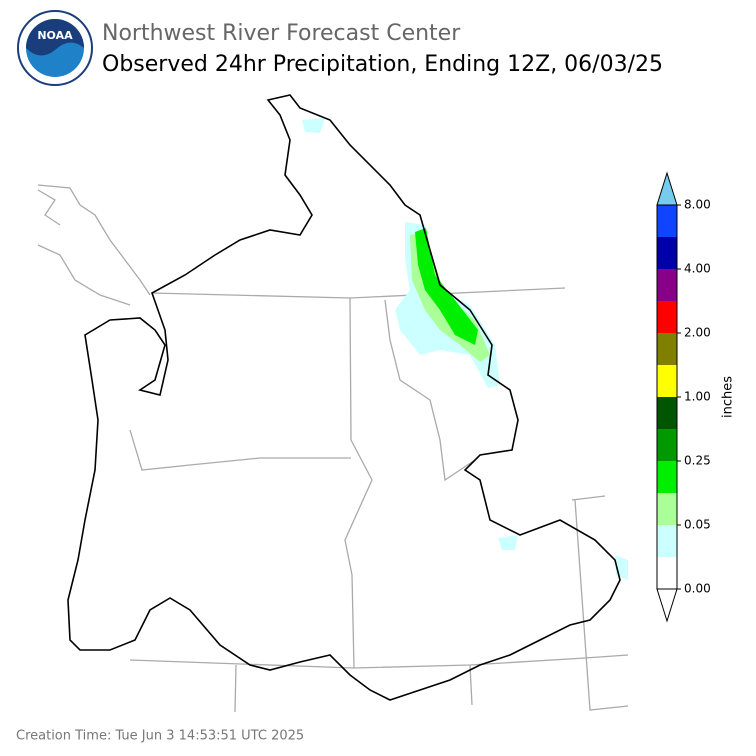  Describe the element at coordinates (667, 605) in the screenshot. I see `colorbar-under` at that location.